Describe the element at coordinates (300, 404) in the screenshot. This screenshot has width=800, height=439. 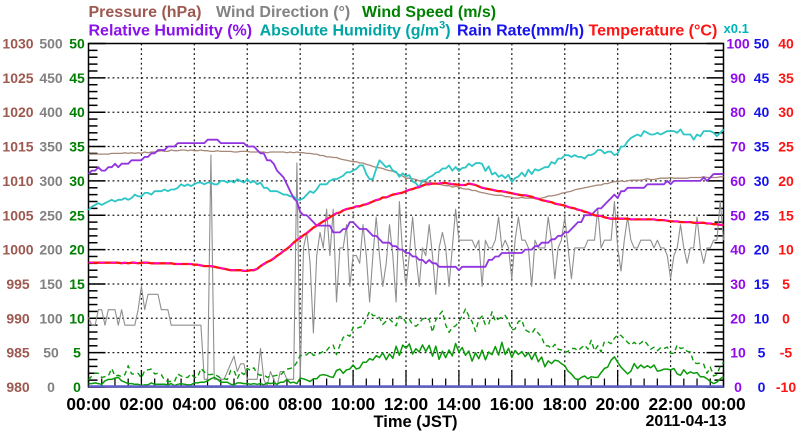
I see `svg-text: 08:00` at that location.